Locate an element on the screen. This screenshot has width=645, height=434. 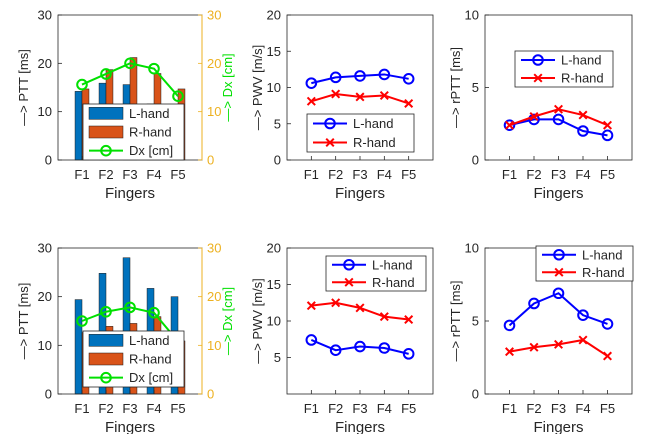
y-tick-label: 30 is located at coordinates (45, 248).